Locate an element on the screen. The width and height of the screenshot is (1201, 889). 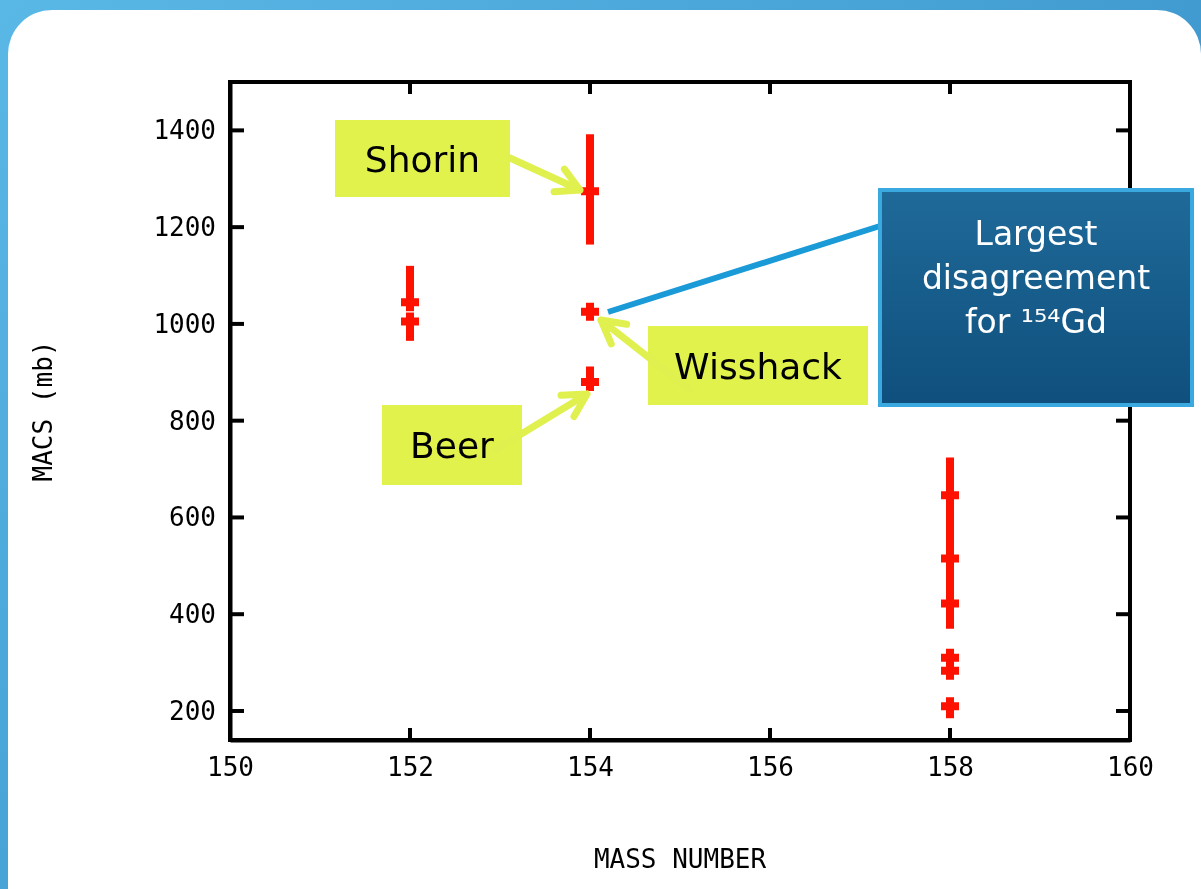
x-tick-label: 154 is located at coordinates (590, 767).